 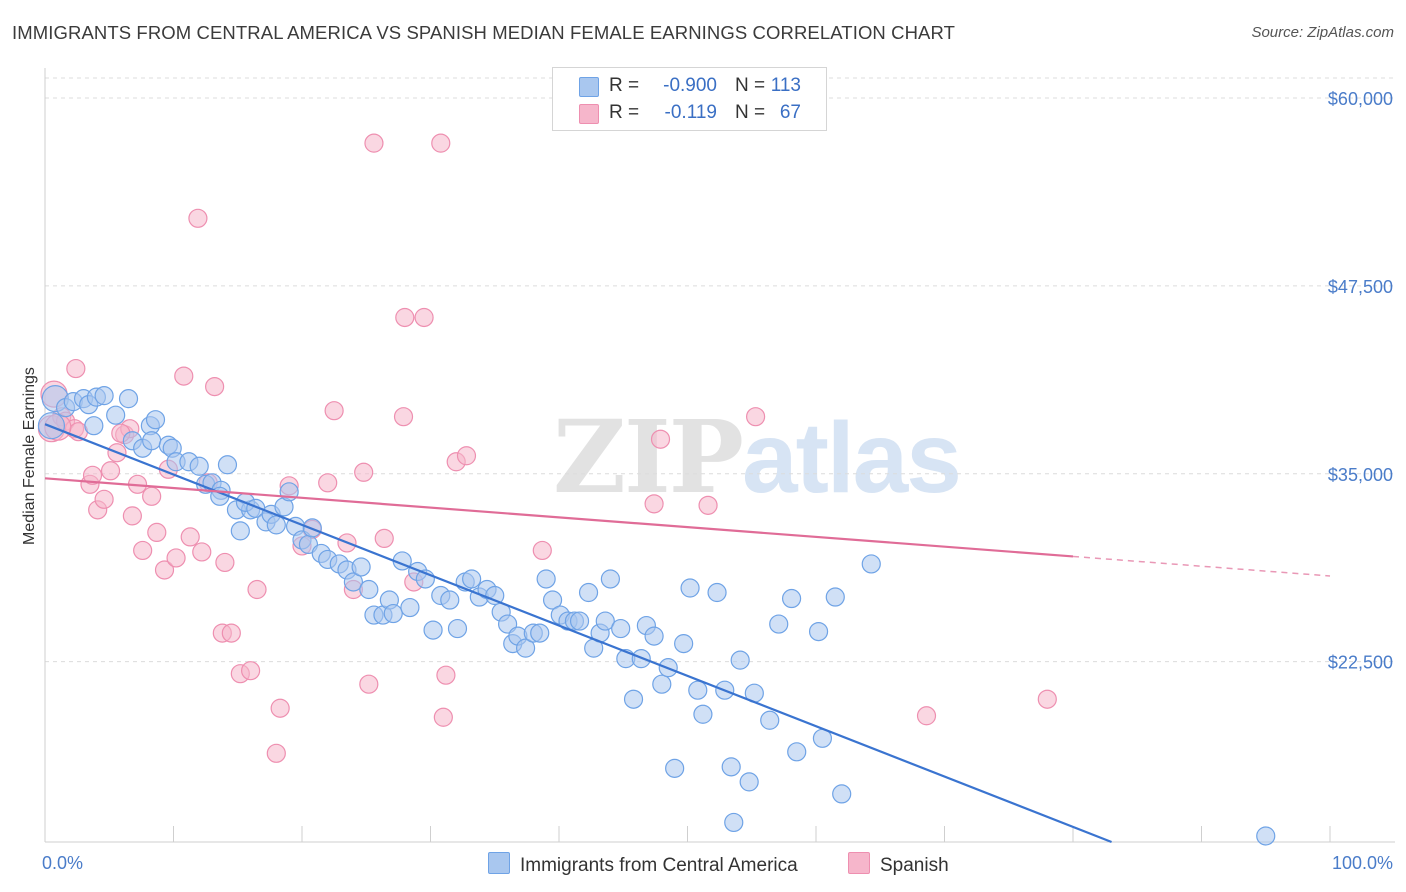 I want to click on x-tick-label: 0.0%, so click(x=62, y=863).